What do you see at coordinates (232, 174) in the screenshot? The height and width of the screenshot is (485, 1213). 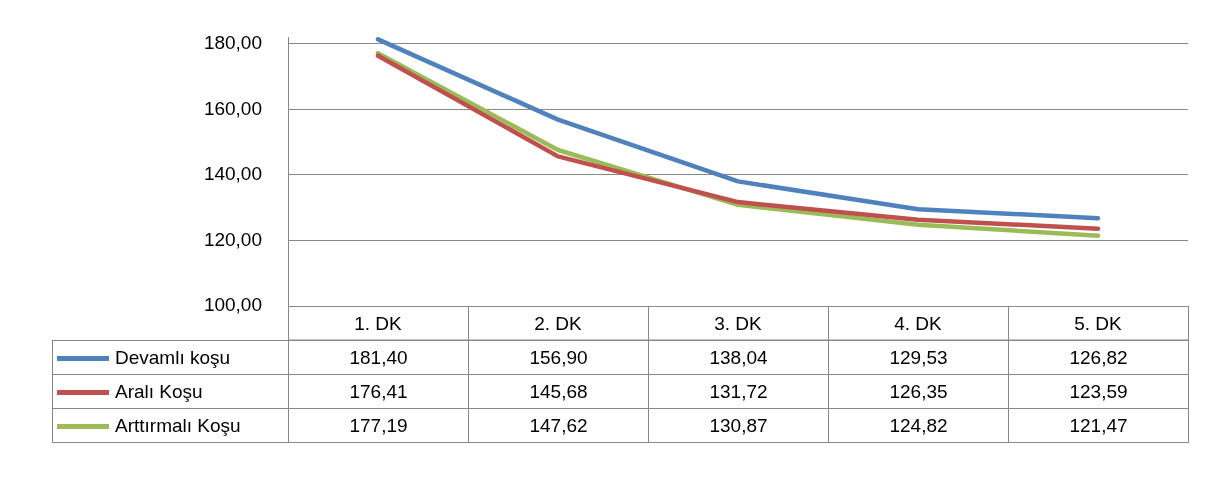 I see `y-tick-label: 140,00` at bounding box center [232, 174].